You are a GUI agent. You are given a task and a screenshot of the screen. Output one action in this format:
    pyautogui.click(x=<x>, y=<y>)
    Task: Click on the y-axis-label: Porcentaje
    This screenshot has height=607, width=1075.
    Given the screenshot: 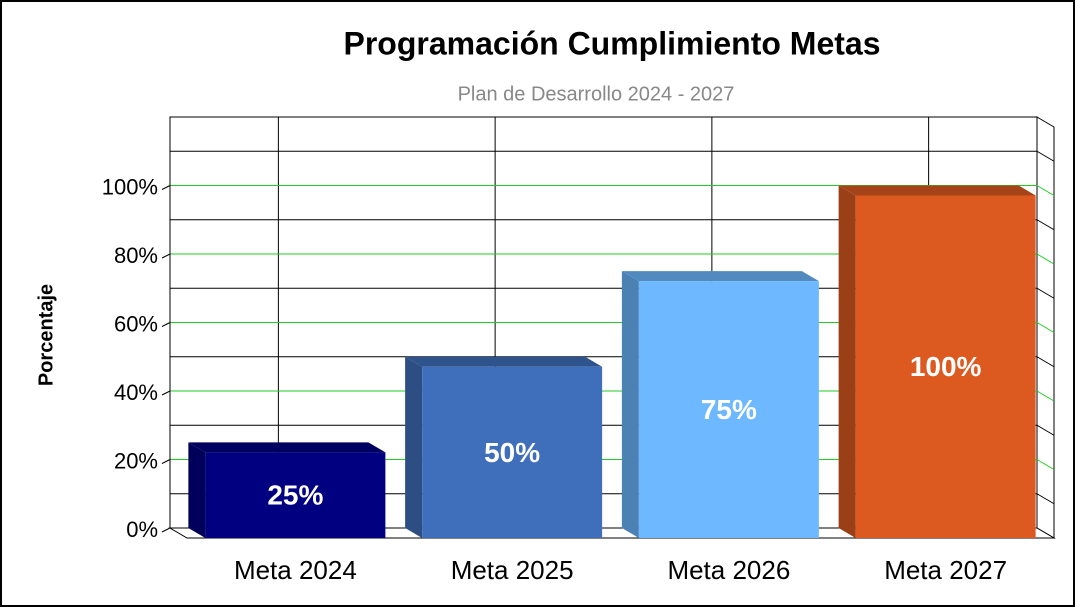 What is the action you would take?
    pyautogui.click(x=46, y=335)
    